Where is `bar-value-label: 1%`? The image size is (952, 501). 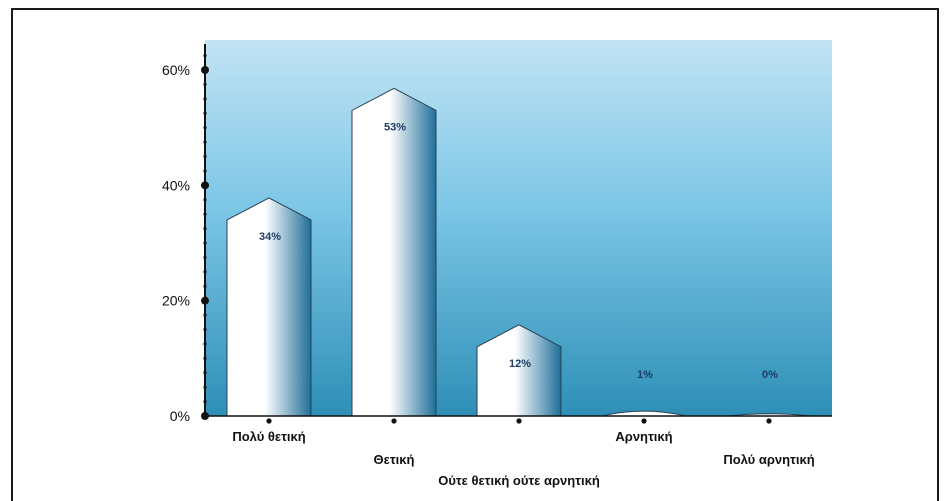 bar-value-label: 1% is located at coordinates (645, 375).